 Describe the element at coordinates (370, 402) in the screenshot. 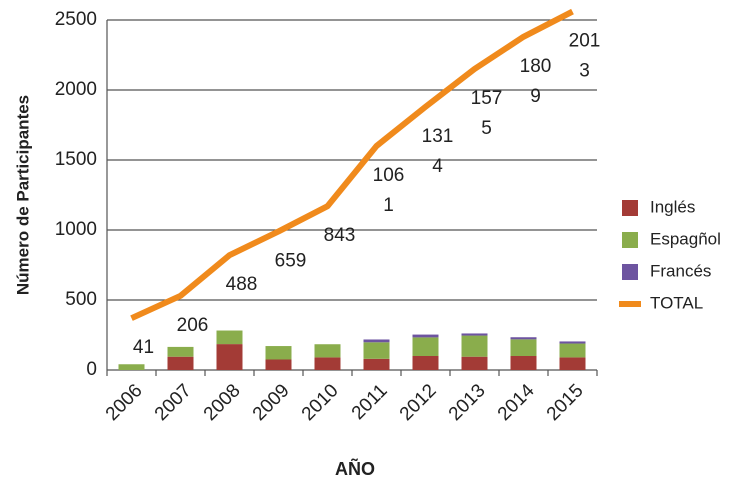

I see `x-tick-label: 2011` at that location.